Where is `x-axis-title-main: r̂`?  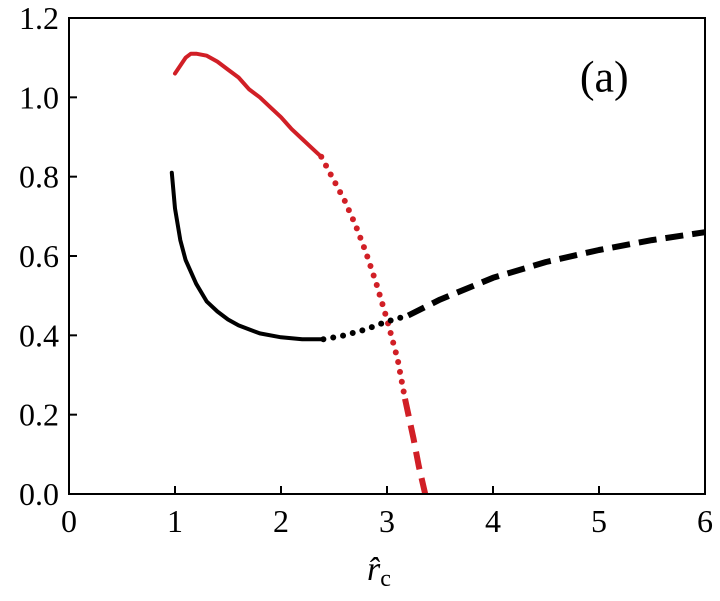
x-axis-title-main: r̂ is located at coordinates (374, 569).